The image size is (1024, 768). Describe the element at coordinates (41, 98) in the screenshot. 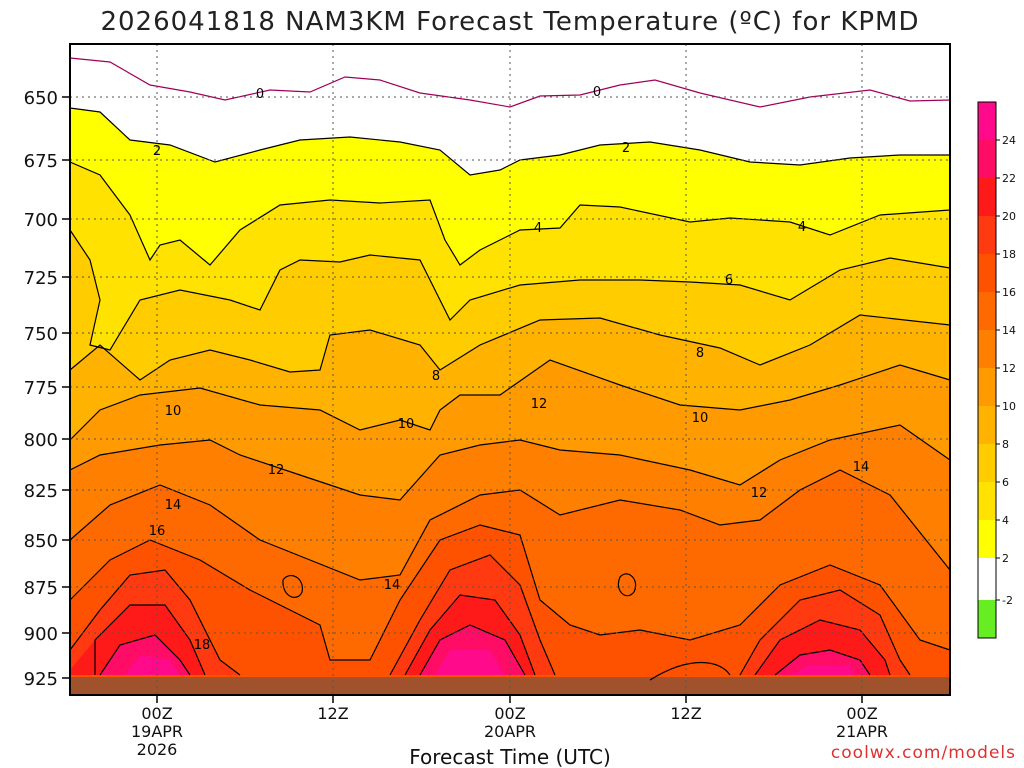

I see `y-tick-label: 650` at that location.